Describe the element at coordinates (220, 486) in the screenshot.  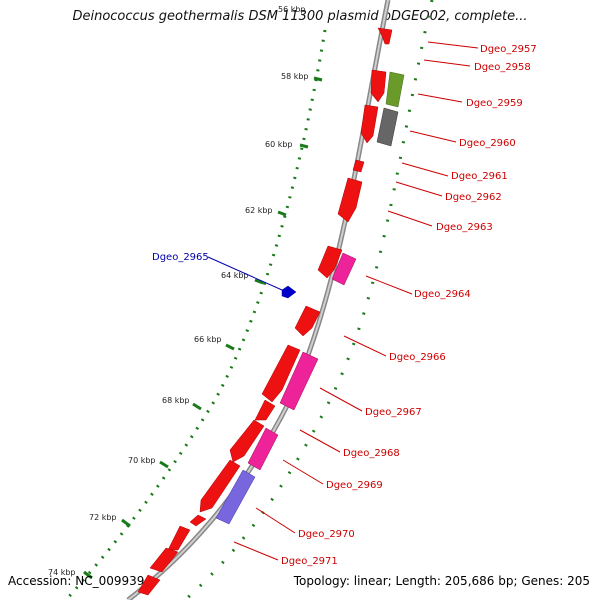
I see `gene-arrow-2970a` at that location.